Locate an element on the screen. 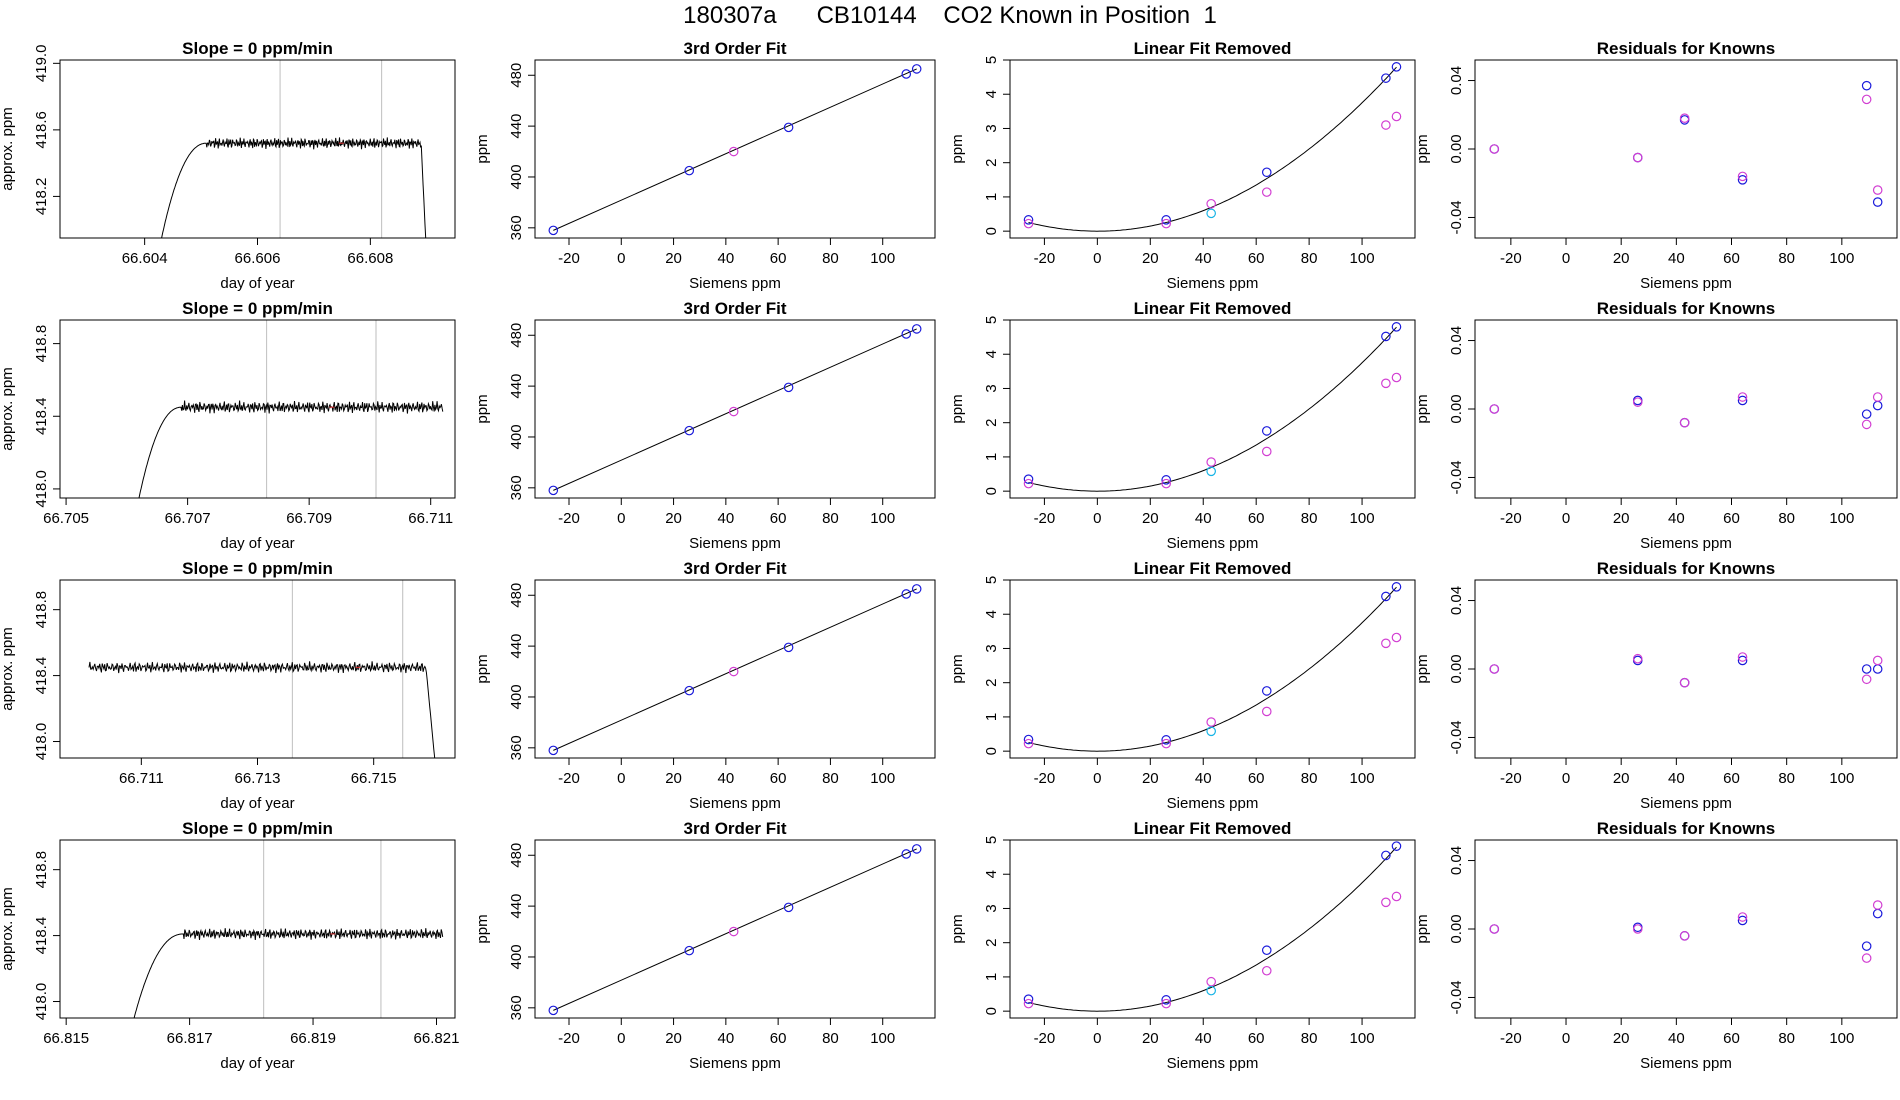 This screenshot has width=1900, height=1100. panel-4-3-xtick-label: 100 is located at coordinates (1362, 1038).